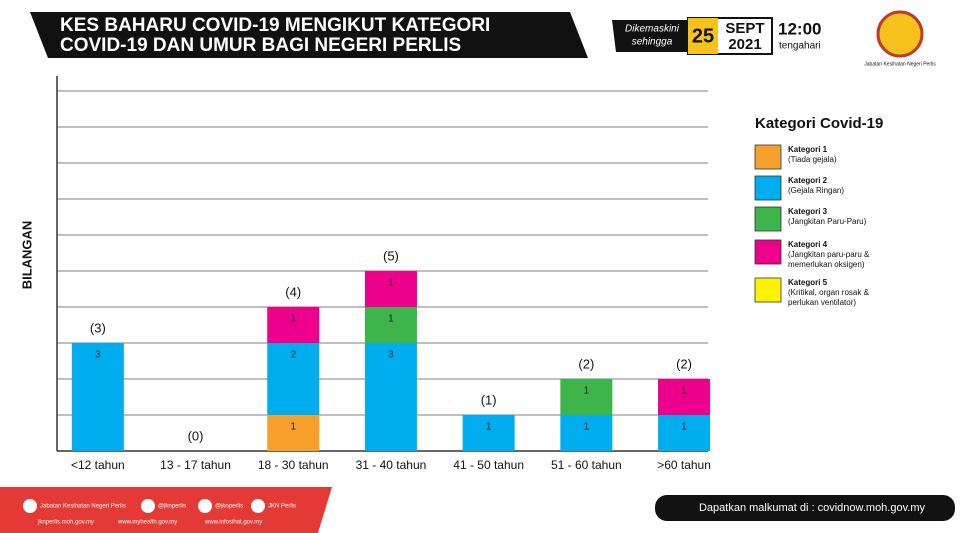 Image resolution: width=960 pixels, height=533 pixels. Describe the element at coordinates (829, 254) in the screenshot. I see `legend-description-line: (Jangkitan paru-paru &` at that location.